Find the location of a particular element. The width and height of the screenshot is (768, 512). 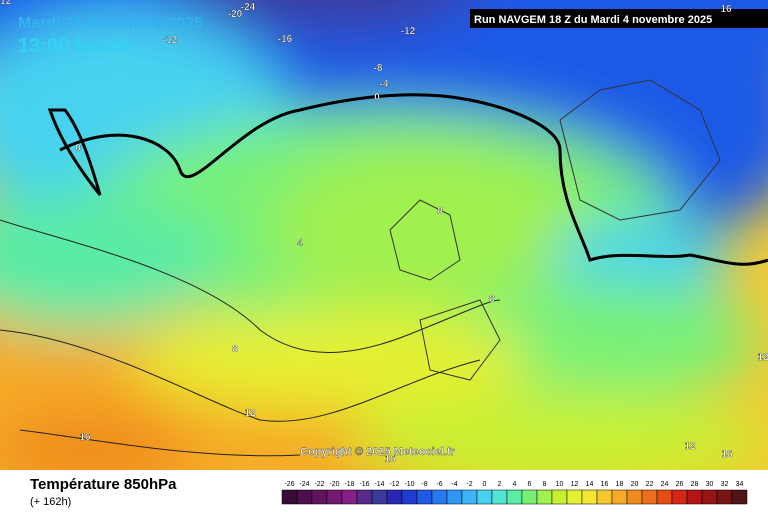

legend-tick-label: 16 is located at coordinates (605, 484).